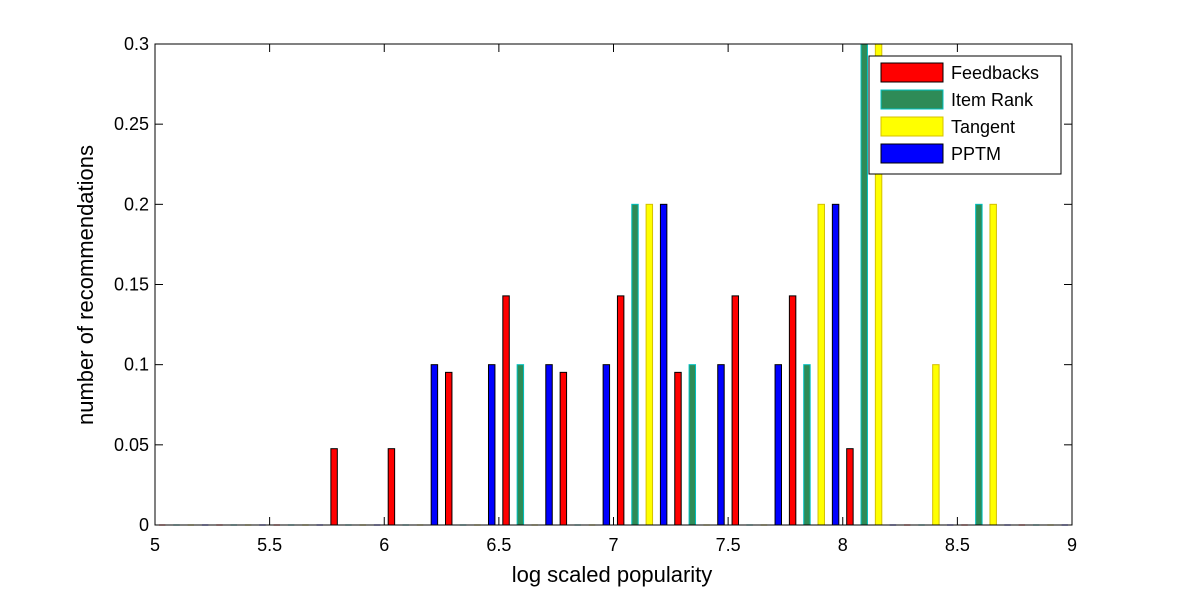  I want to click on legend-swatch-tangent, so click(912, 126).